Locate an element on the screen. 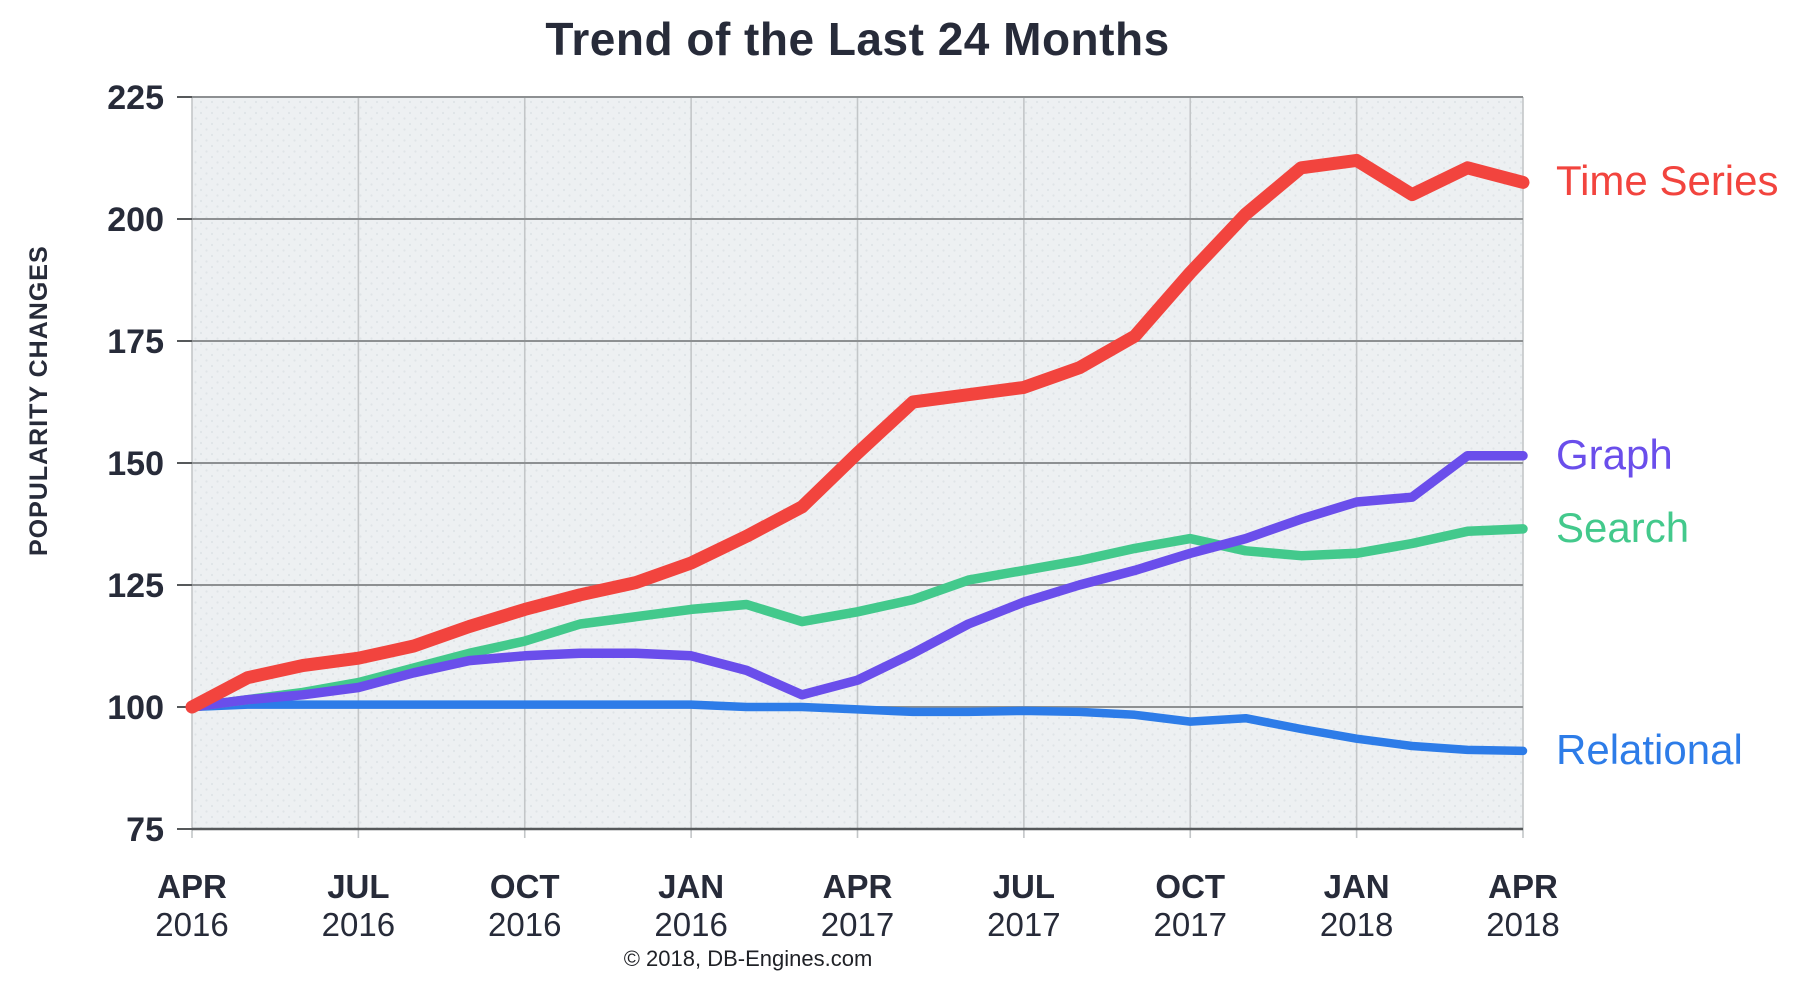 Image resolution: width=1800 pixels, height=1000 pixels. y-tick-label: 100 is located at coordinates (135, 708).